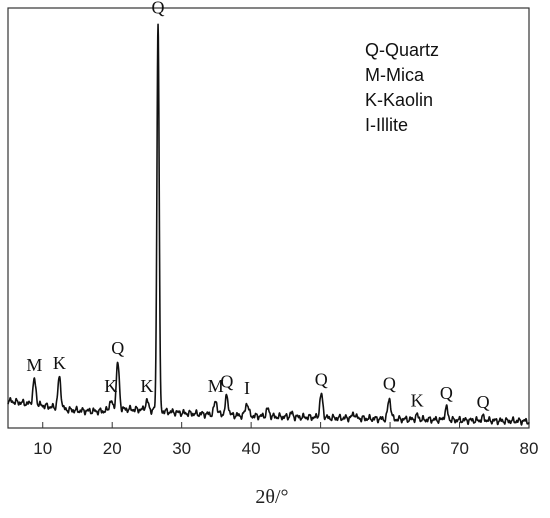  Describe the element at coordinates (399, 100) in the screenshot. I see `legend-entry: K-Kaolin` at that location.